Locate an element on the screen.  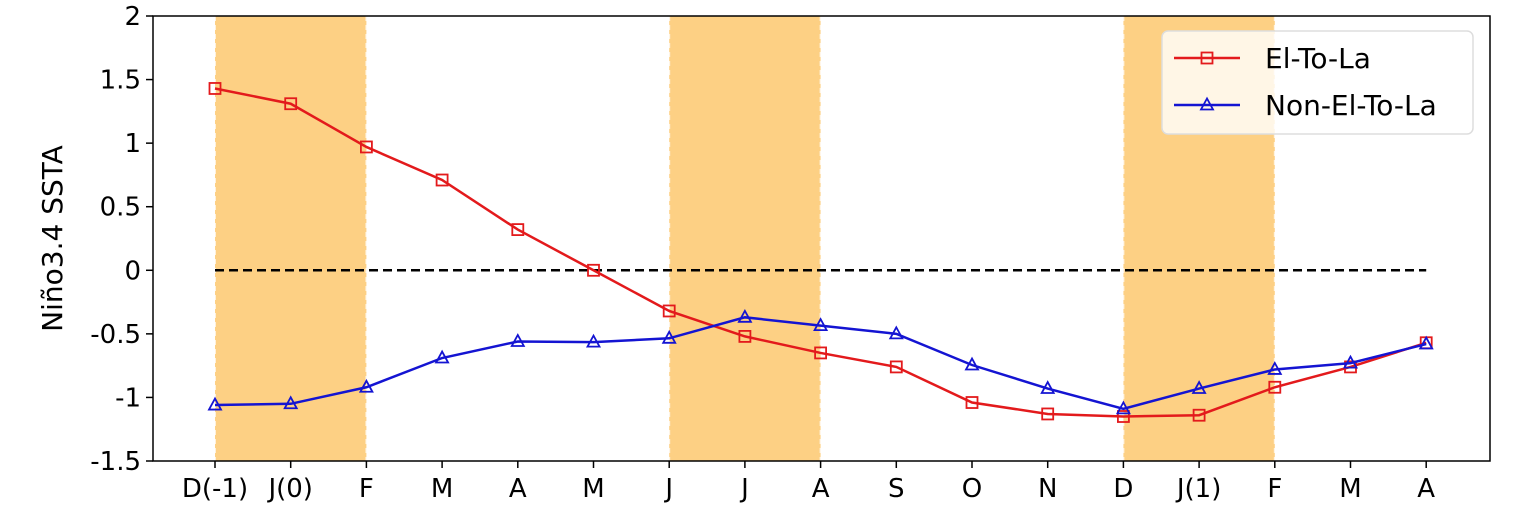
y-tick-label: 1 is located at coordinates (132, 144).